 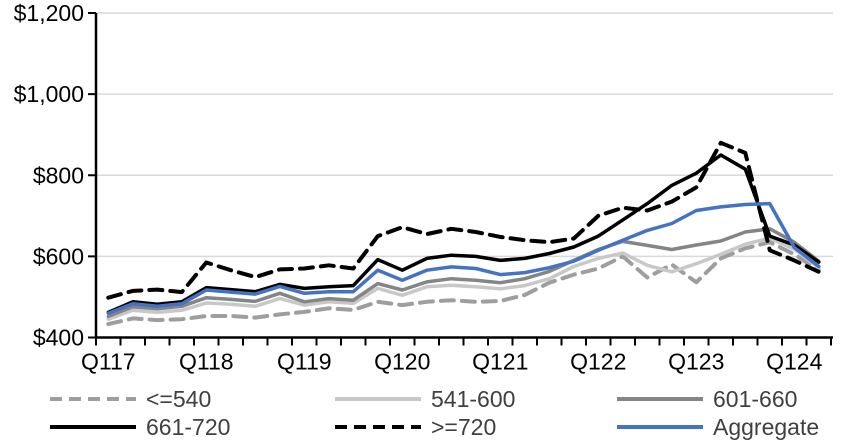 I want to click on legend-label: Aggregate, so click(x=766, y=426).